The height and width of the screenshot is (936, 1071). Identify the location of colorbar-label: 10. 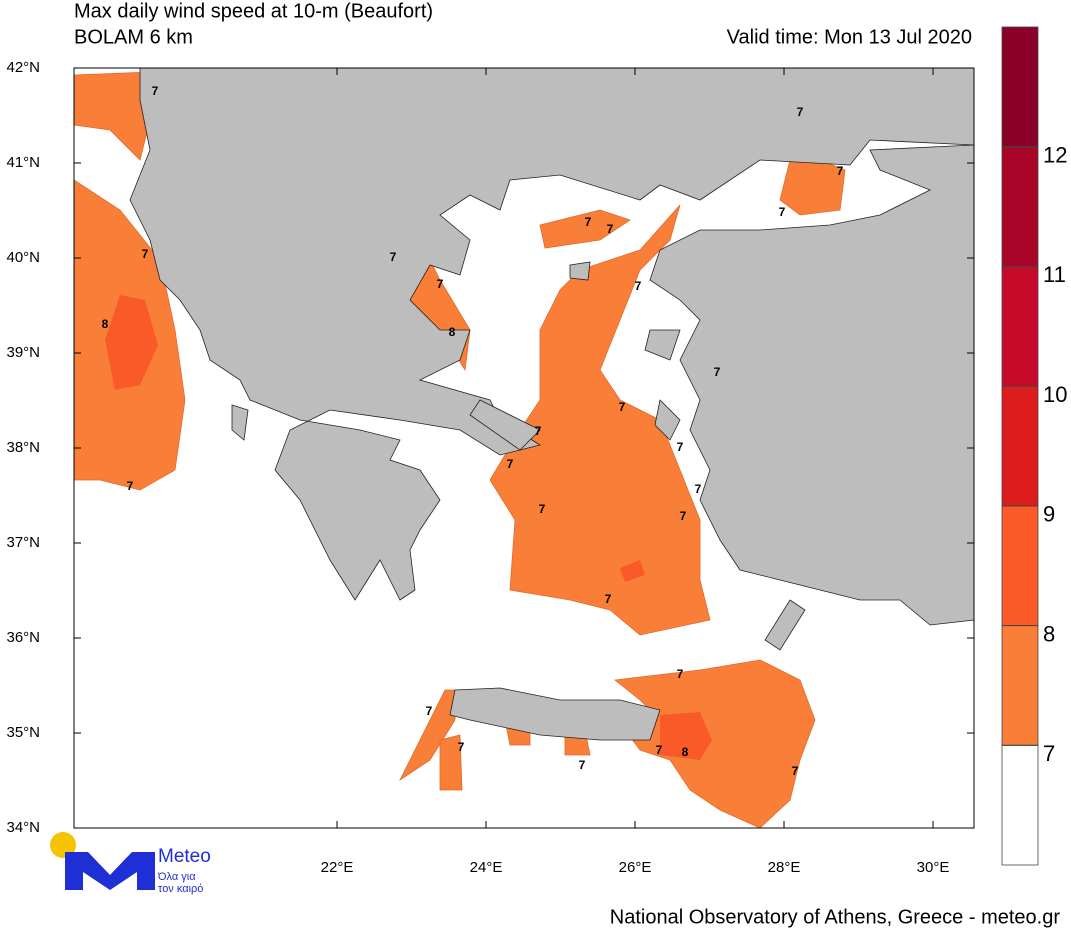
(1055, 394).